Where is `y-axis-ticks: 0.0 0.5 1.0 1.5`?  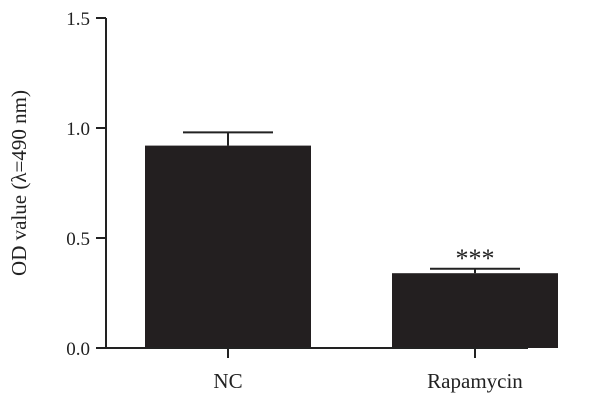
y-axis-ticks: 0.0 0.5 1.0 1.5 is located at coordinates (86, 184).